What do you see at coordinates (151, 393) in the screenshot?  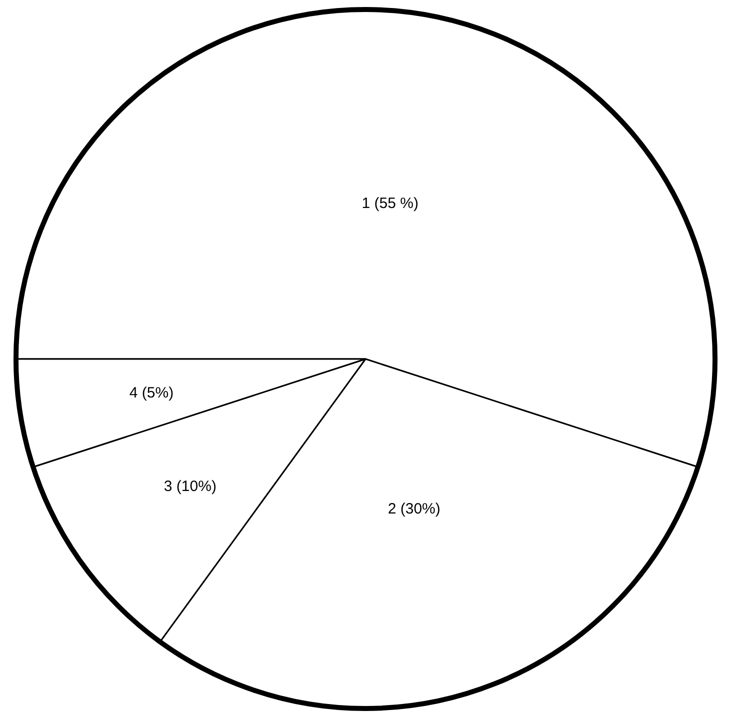 I see `slice-label: 4 (5%)` at bounding box center [151, 393].